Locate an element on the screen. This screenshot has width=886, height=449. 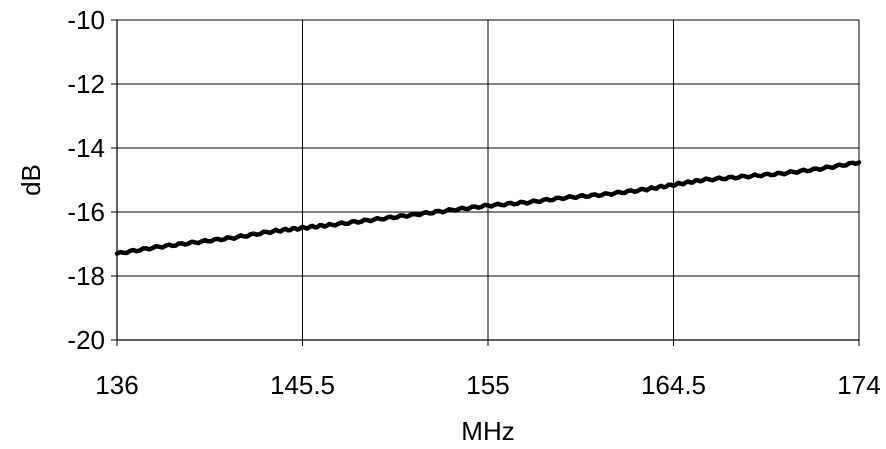
y-tick-label-2: -14 is located at coordinates (86, 148).